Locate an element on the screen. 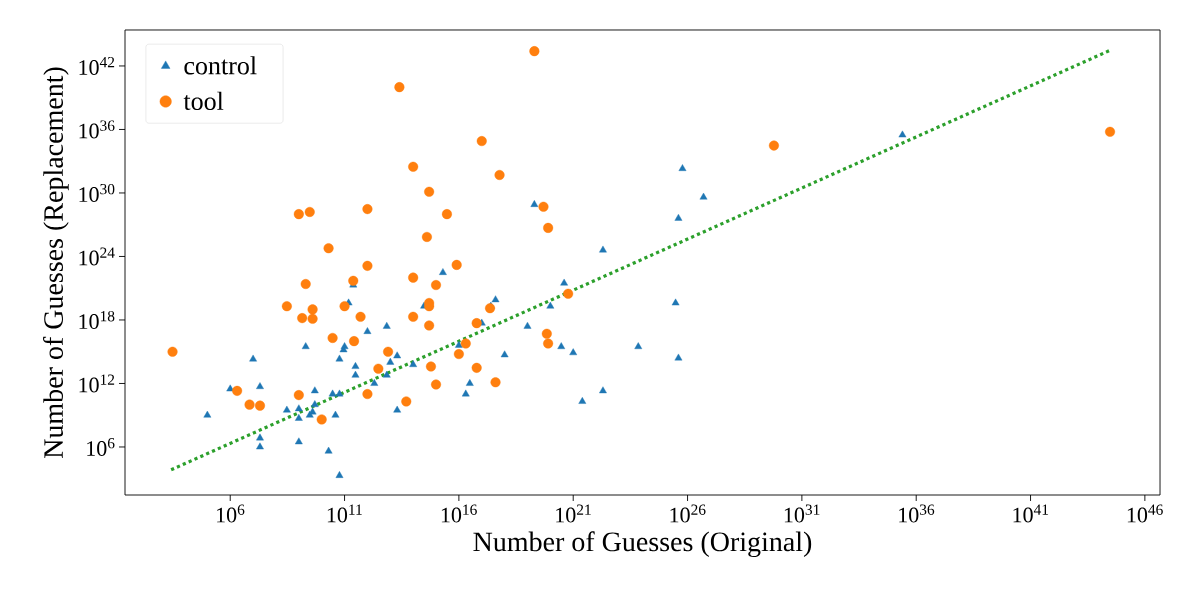  x-tick-label: 10$^{6}$ is located at coordinates (231, 513).